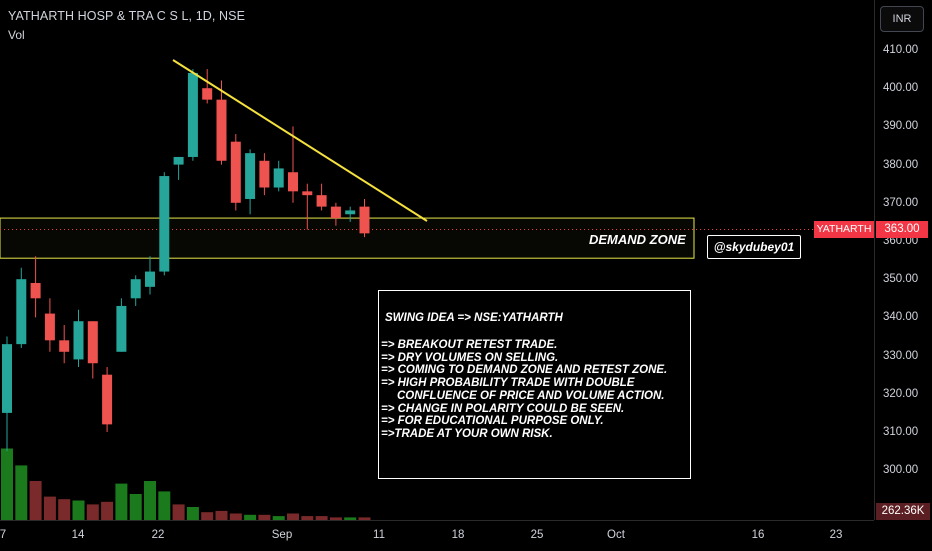 The image size is (932, 551). I want to click on price-tick: 310.00, so click(901, 432).